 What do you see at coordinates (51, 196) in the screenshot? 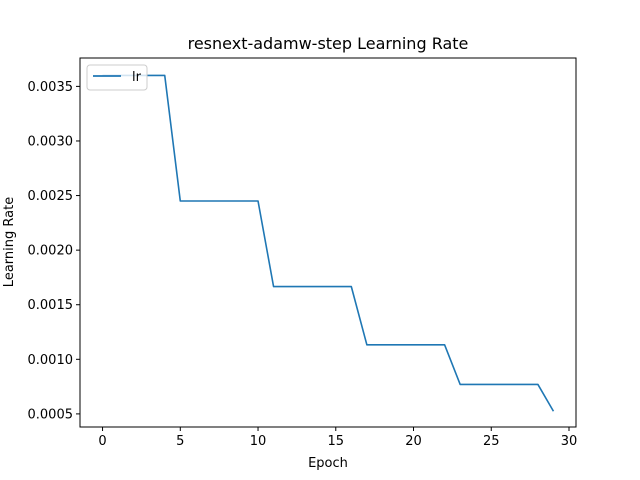
I see `y-tick-label: 0.0025` at bounding box center [51, 196].